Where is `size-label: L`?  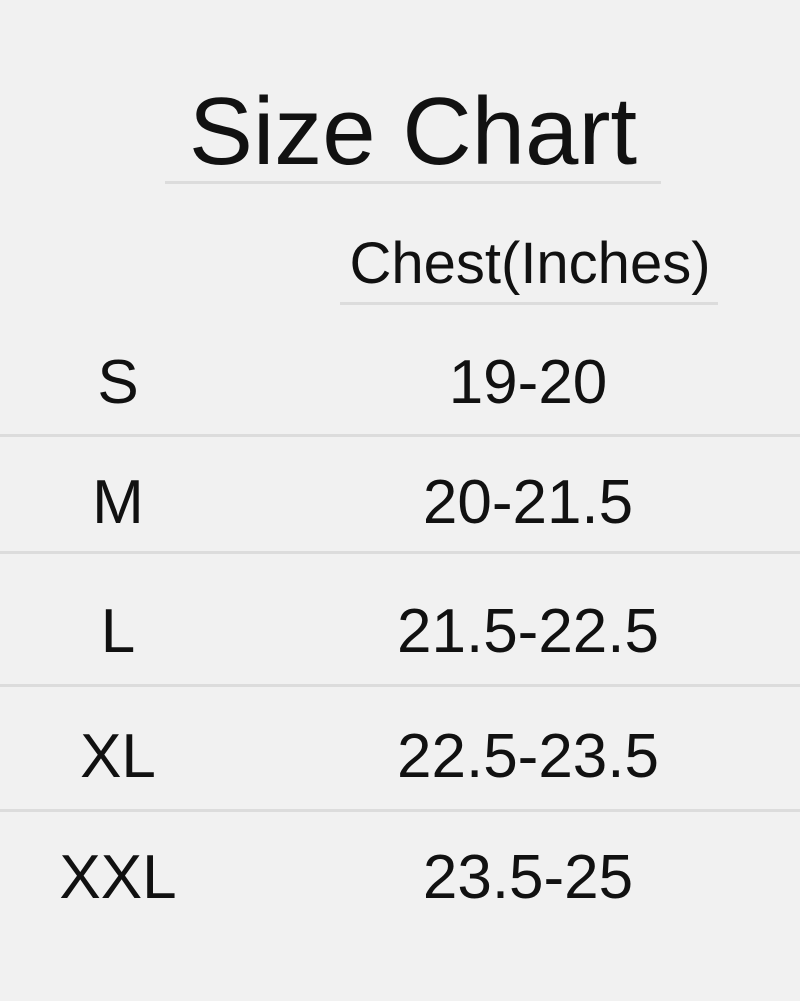 size-label: L is located at coordinates (118, 631).